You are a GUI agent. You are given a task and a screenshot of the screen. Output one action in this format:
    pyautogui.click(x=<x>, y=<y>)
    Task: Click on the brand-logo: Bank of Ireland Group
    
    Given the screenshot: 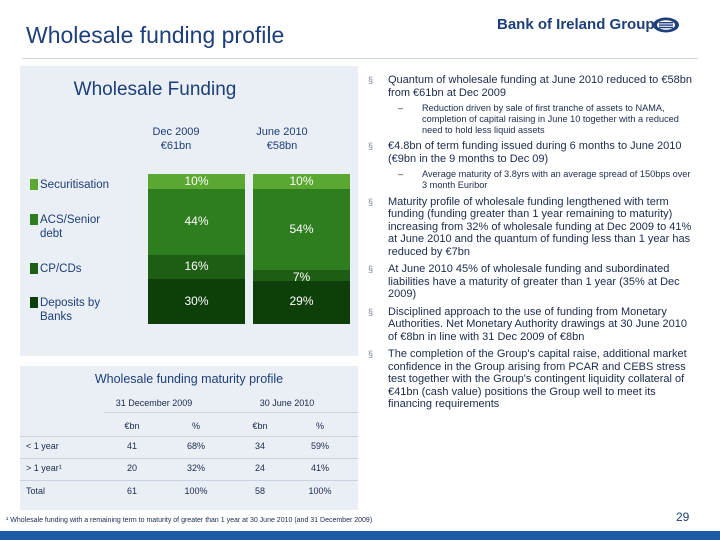 What is the action you would take?
    pyautogui.click(x=597, y=27)
    